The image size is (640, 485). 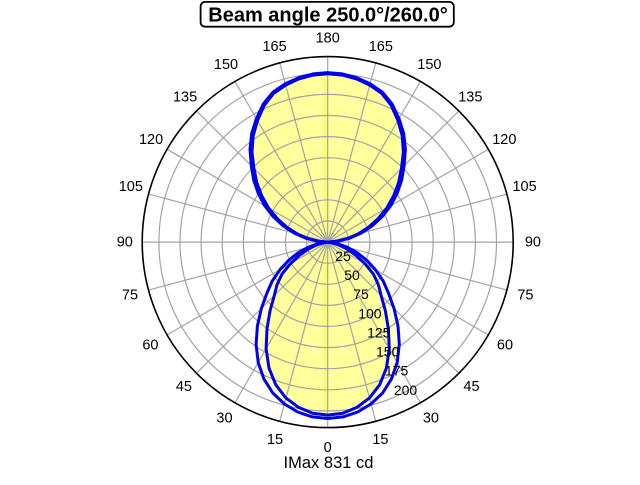 I want to click on svg-text: 180, so click(x=328, y=38).